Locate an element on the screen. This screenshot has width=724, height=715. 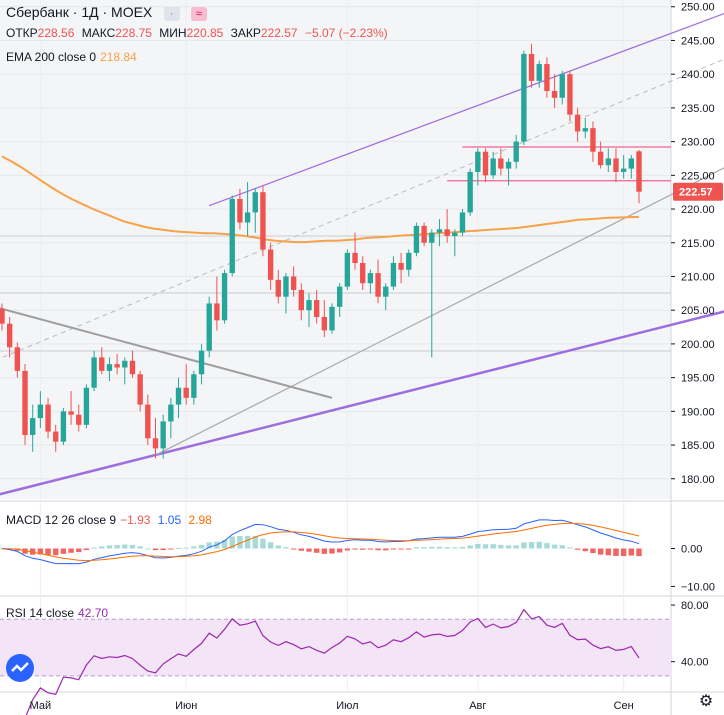
rsi-line is located at coordinates (332, 661).